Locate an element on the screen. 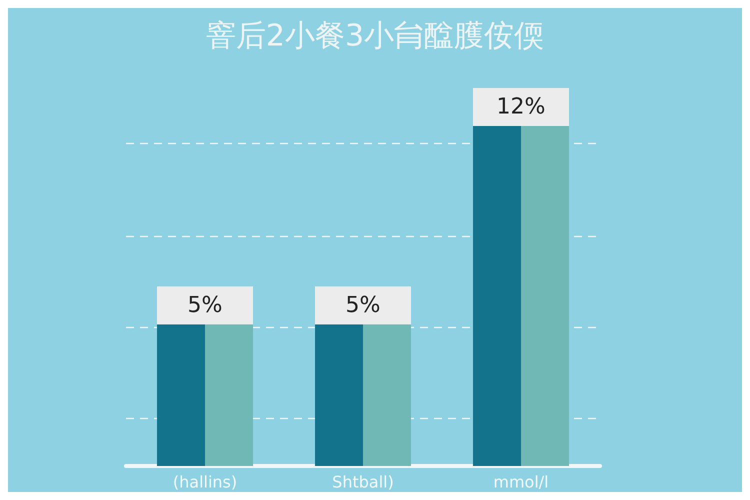 Image resolution: width=750 pixels, height=500 pixels. chart-title: 窨后2小餐3小䏍䤈臒侒偄 is located at coordinates (375, 36).